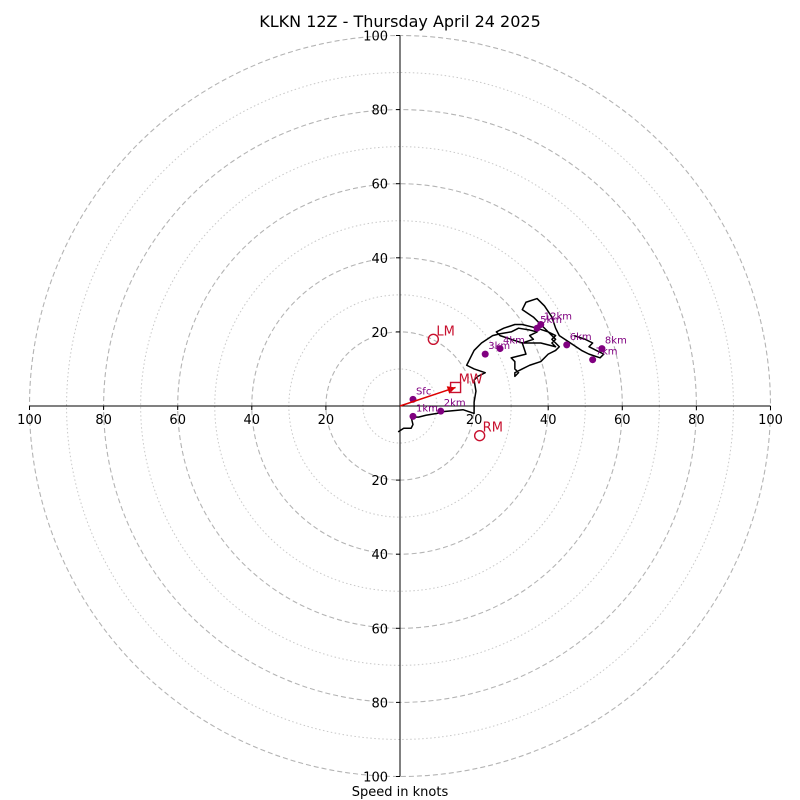 This screenshot has width=800, height=800. What do you see at coordinates (581, 337) in the screenshot?
I see `height-marker-label: 6km` at bounding box center [581, 337].